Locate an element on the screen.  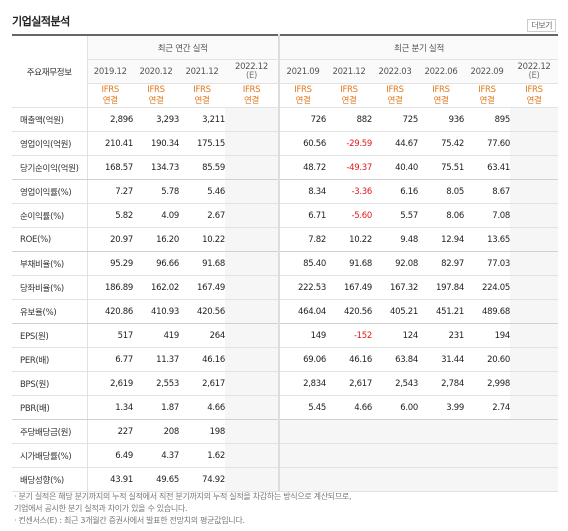
row-label: 배당성향(%) is located at coordinates (50, 479).